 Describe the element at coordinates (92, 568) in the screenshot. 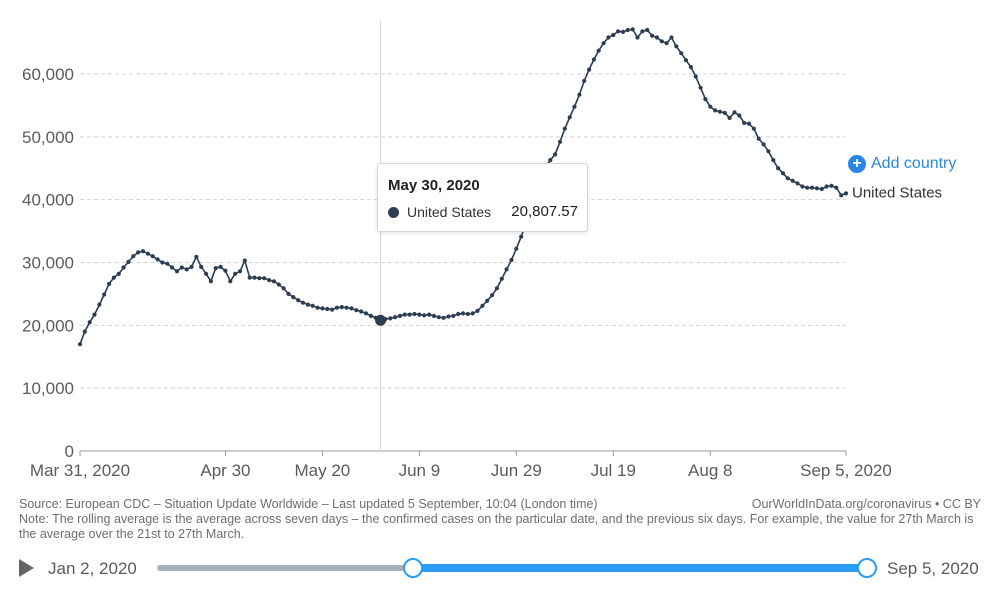

I see `timeline-start-label: Jan 2, 2020` at that location.